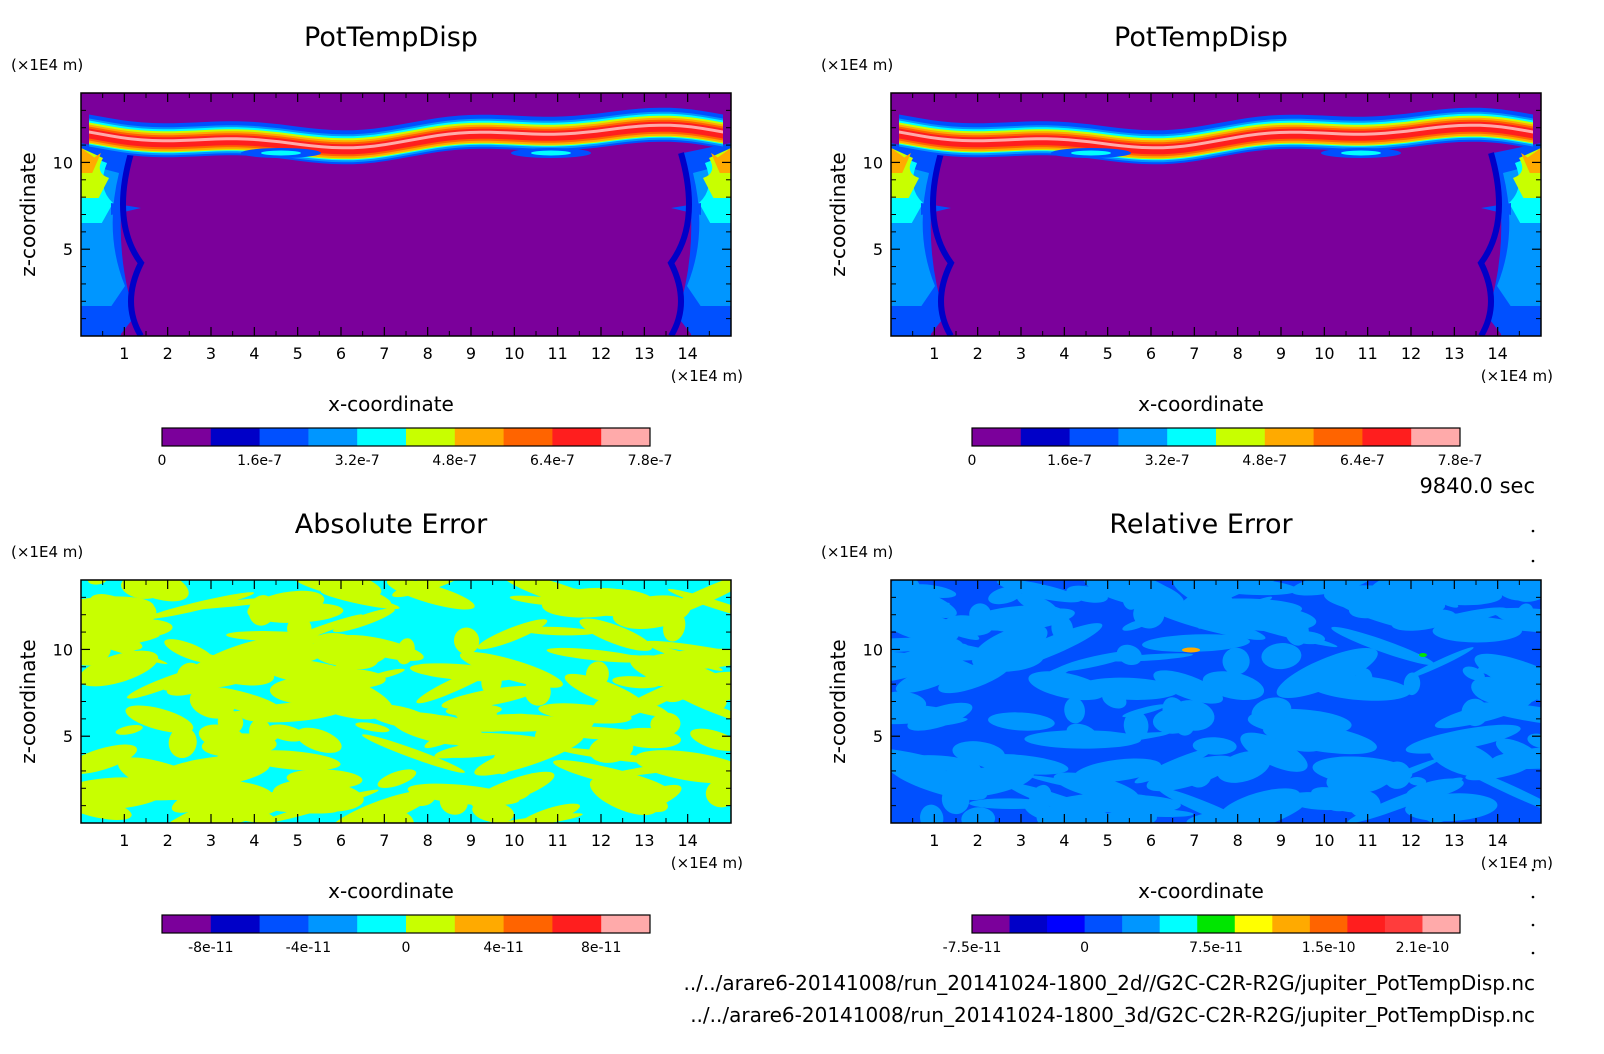  What do you see at coordinates (1194, 353) in the screenshot?
I see `x-tick-label: 7` at bounding box center [1194, 353].